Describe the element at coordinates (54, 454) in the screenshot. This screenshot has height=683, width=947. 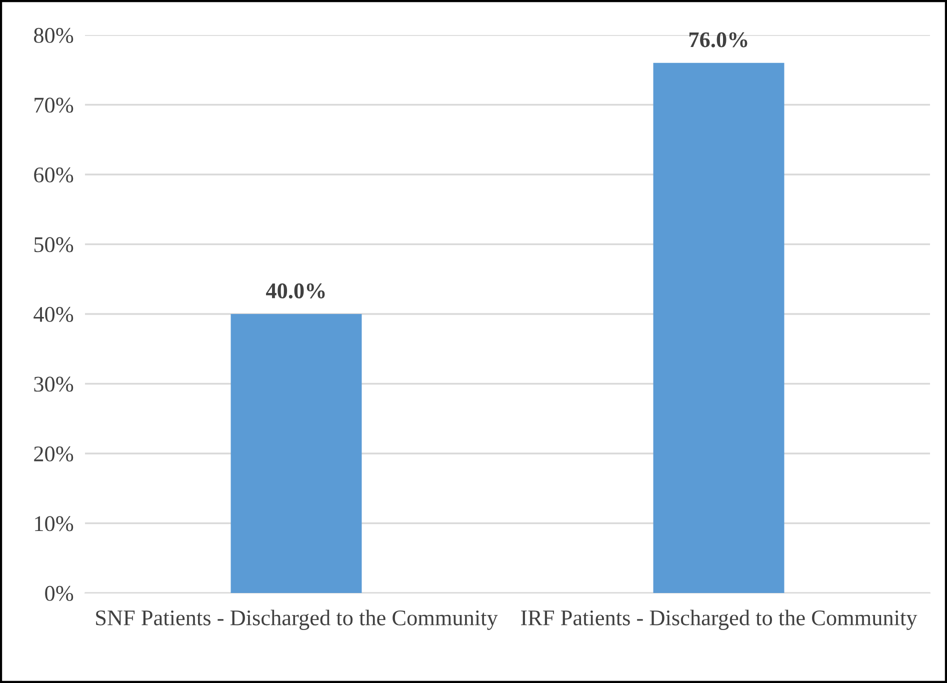
I see `y-tick-label: 20%` at that location.